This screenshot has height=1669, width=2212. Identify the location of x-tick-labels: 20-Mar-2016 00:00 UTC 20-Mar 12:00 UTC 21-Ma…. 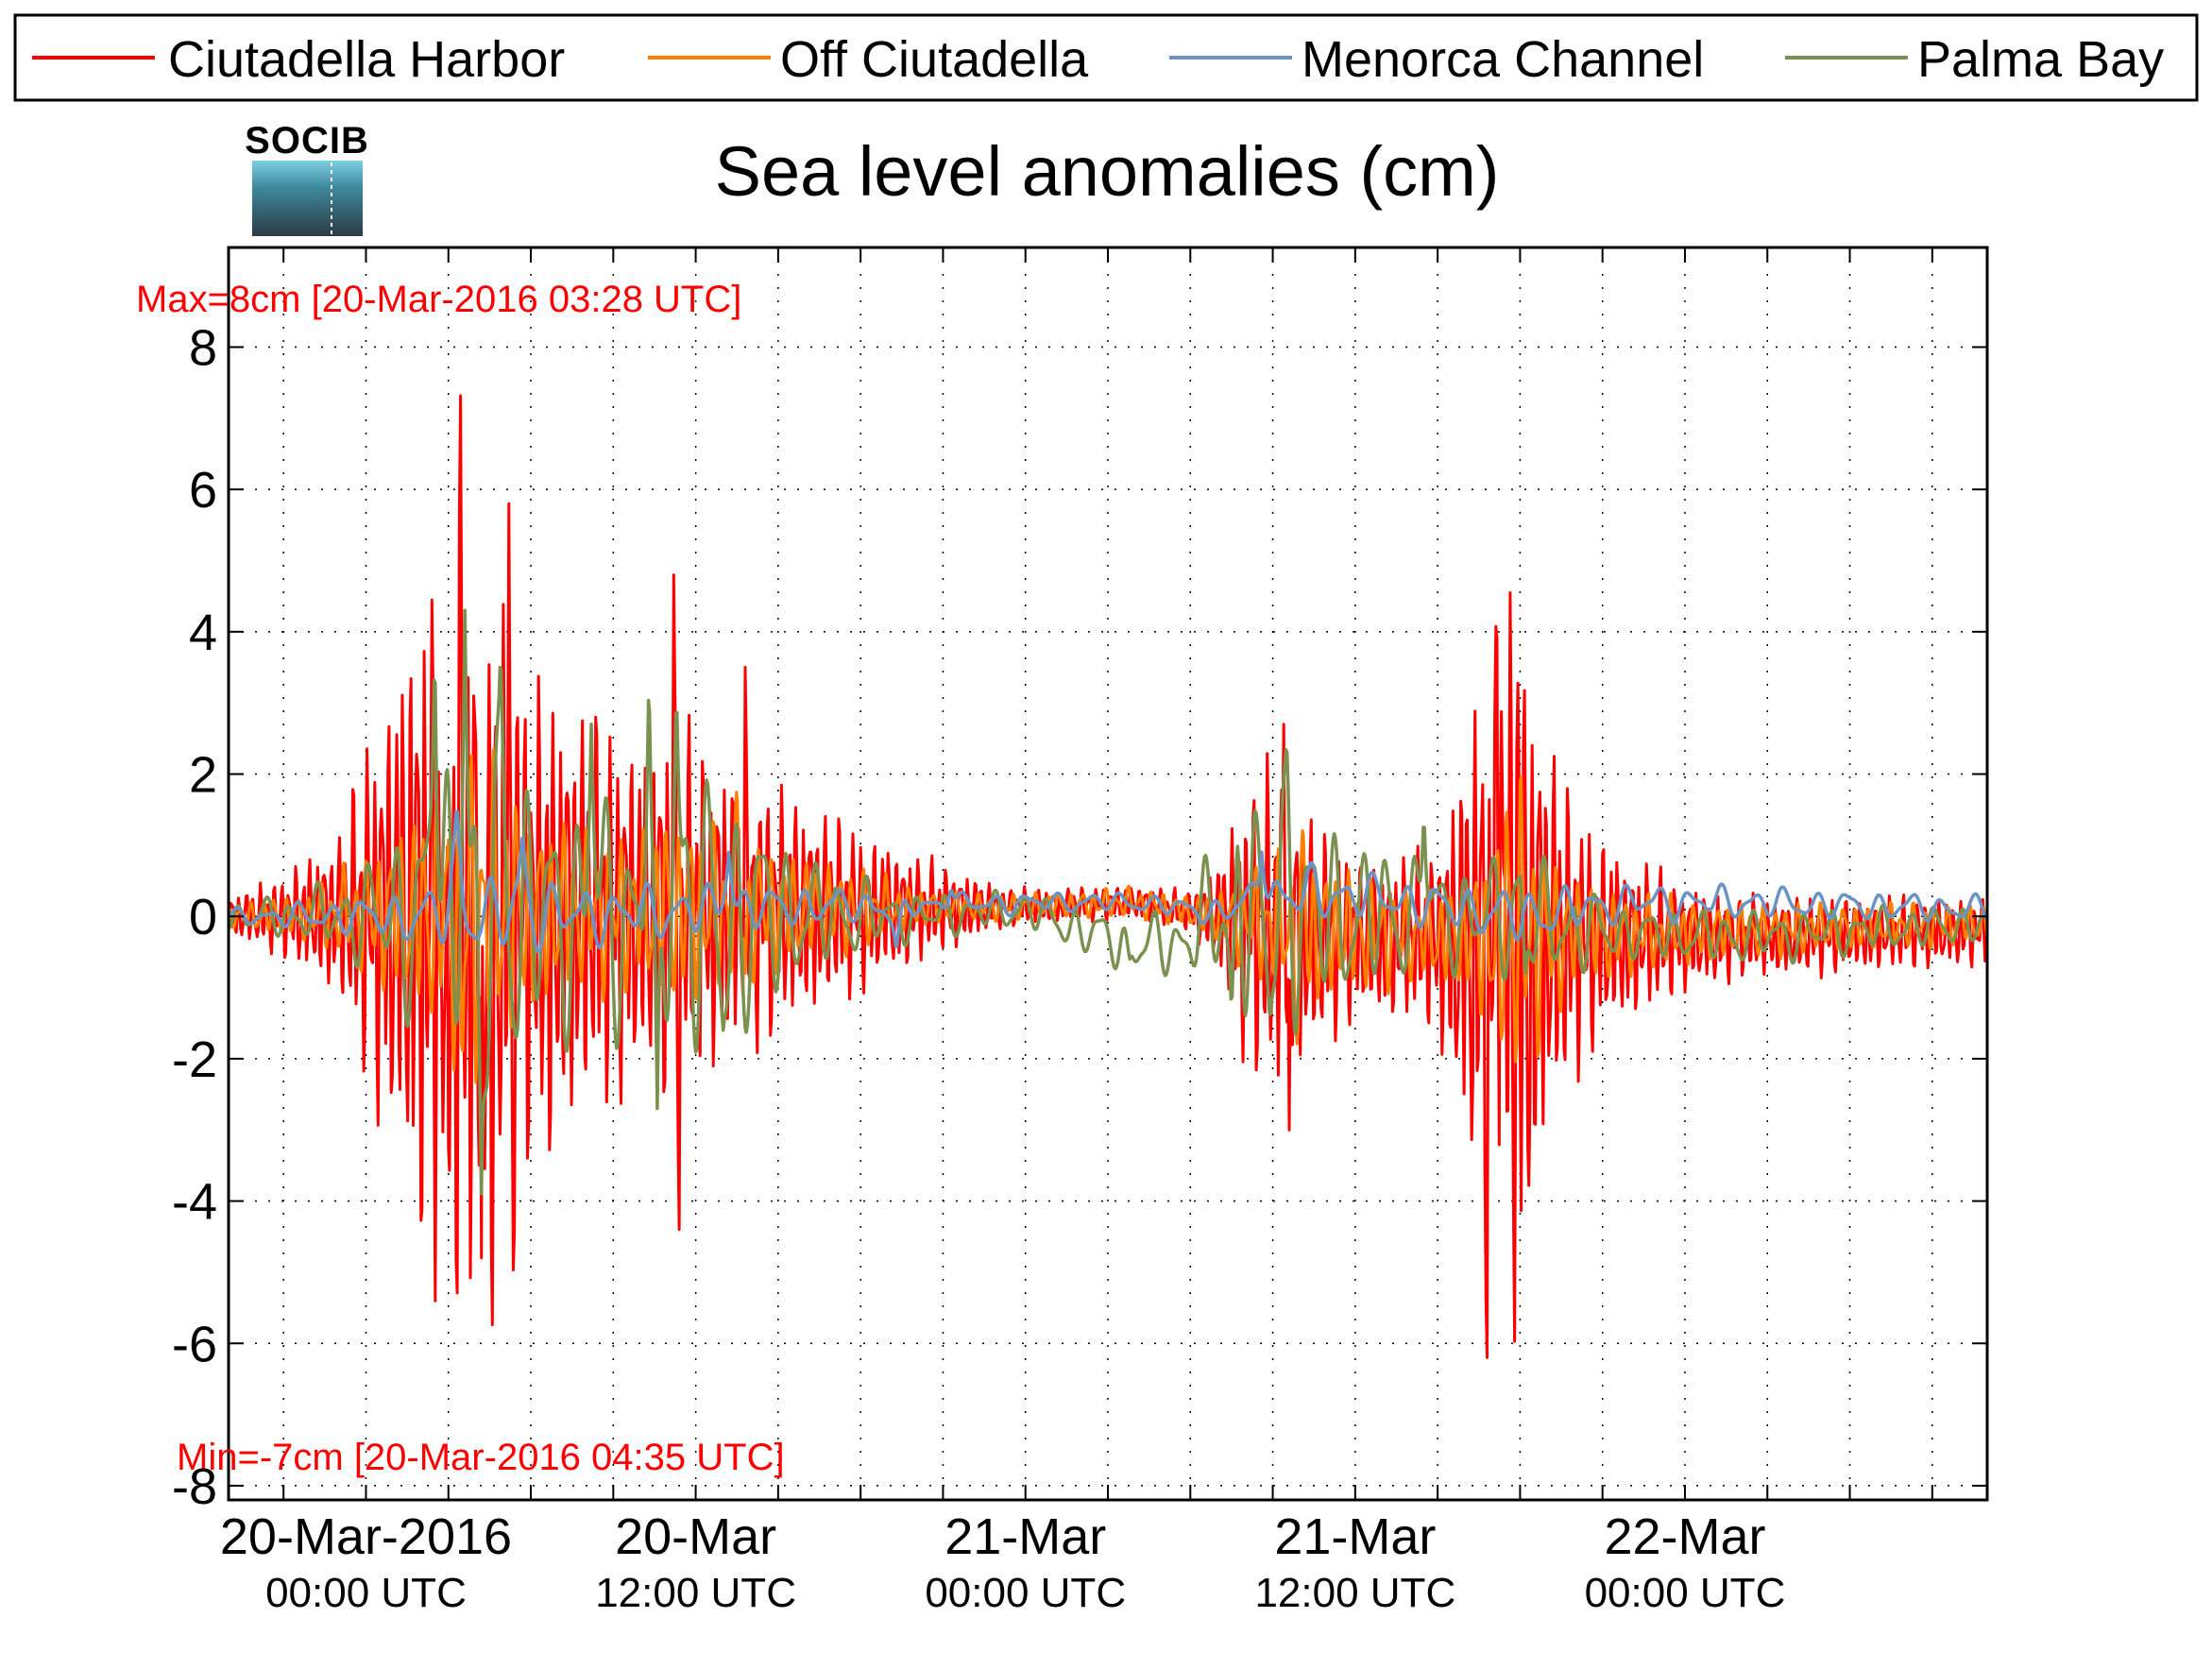
(1002, 1562).